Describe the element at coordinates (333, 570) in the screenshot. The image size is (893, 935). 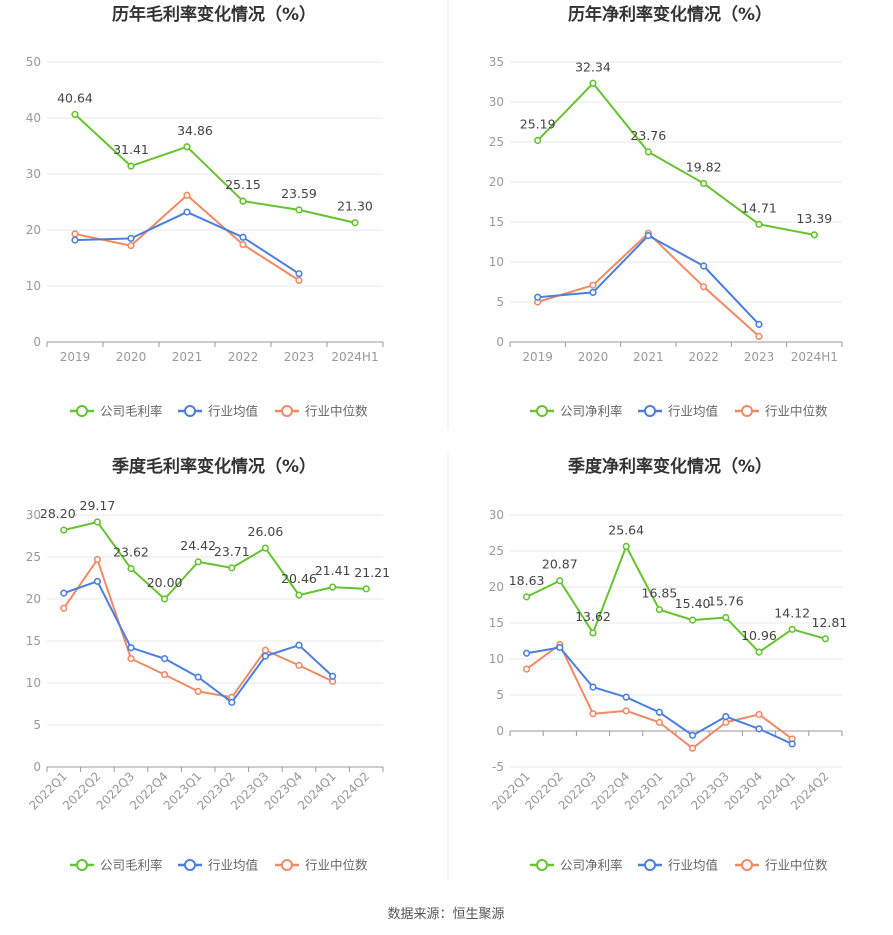
I see `data-label: 21.41` at that location.